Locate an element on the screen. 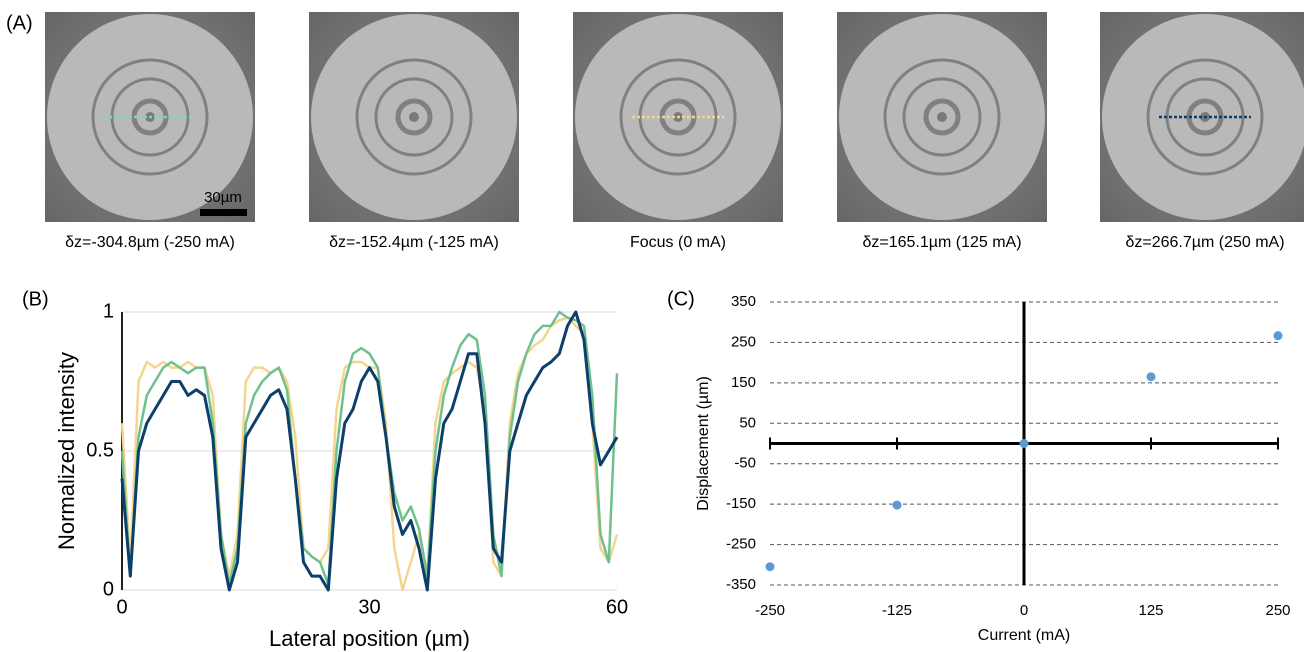 This screenshot has height=652, width=1304. scale-bar is located at coordinates (223, 212).